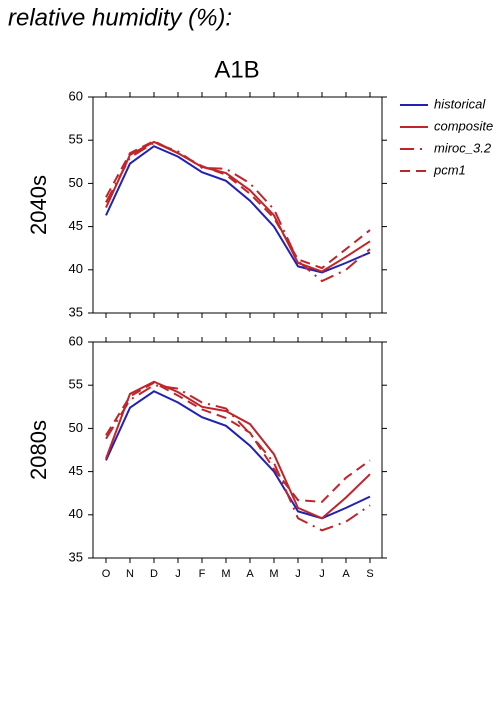 This screenshot has height=709, width=501. What do you see at coordinates (463, 125) in the screenshot?
I see `legend-label: composite` at bounding box center [463, 125].